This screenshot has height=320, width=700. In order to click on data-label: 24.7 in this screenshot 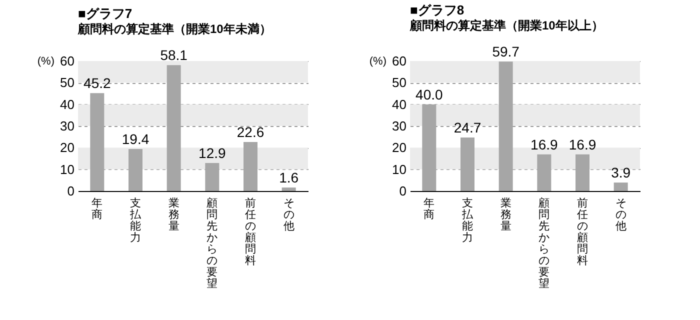, I will do `click(468, 127)`.